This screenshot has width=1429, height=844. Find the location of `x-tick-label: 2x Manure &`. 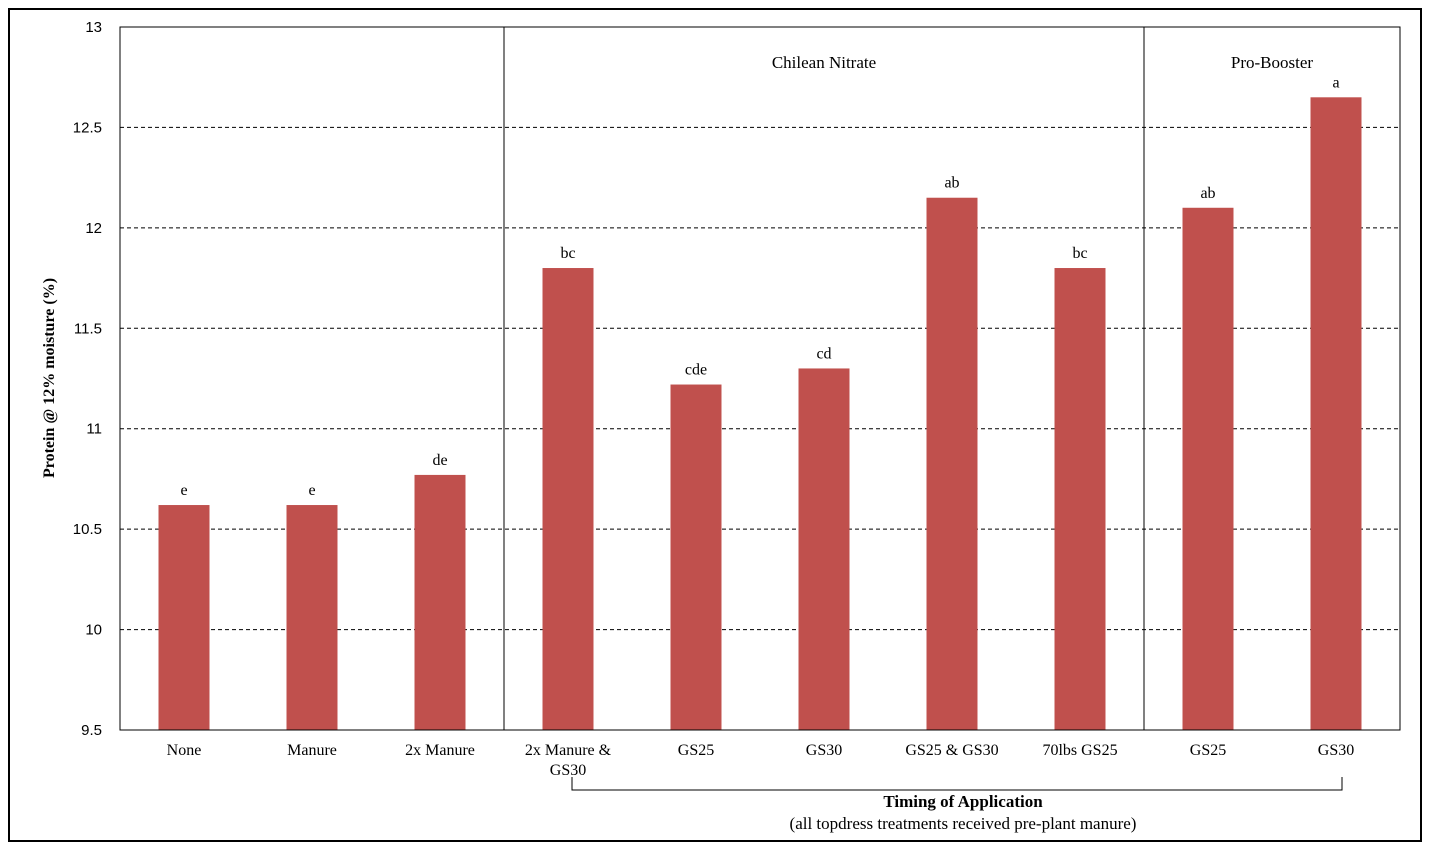

x-tick-label: 2x Manure & is located at coordinates (568, 750).